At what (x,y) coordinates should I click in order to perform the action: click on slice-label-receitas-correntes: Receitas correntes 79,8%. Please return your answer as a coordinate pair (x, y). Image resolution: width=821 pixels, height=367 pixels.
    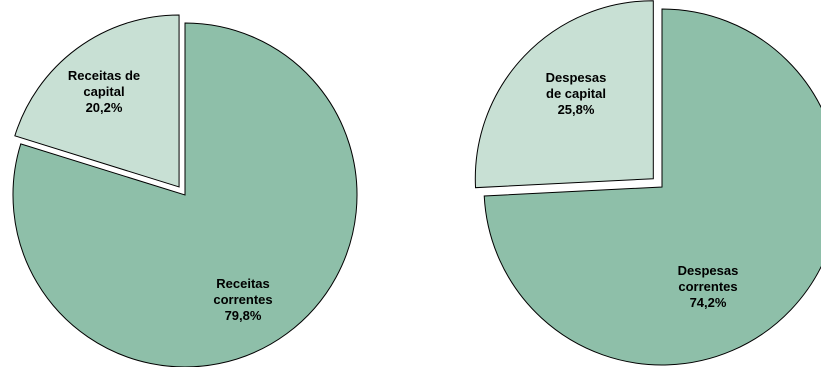
    Looking at the image, I should click on (242, 299).